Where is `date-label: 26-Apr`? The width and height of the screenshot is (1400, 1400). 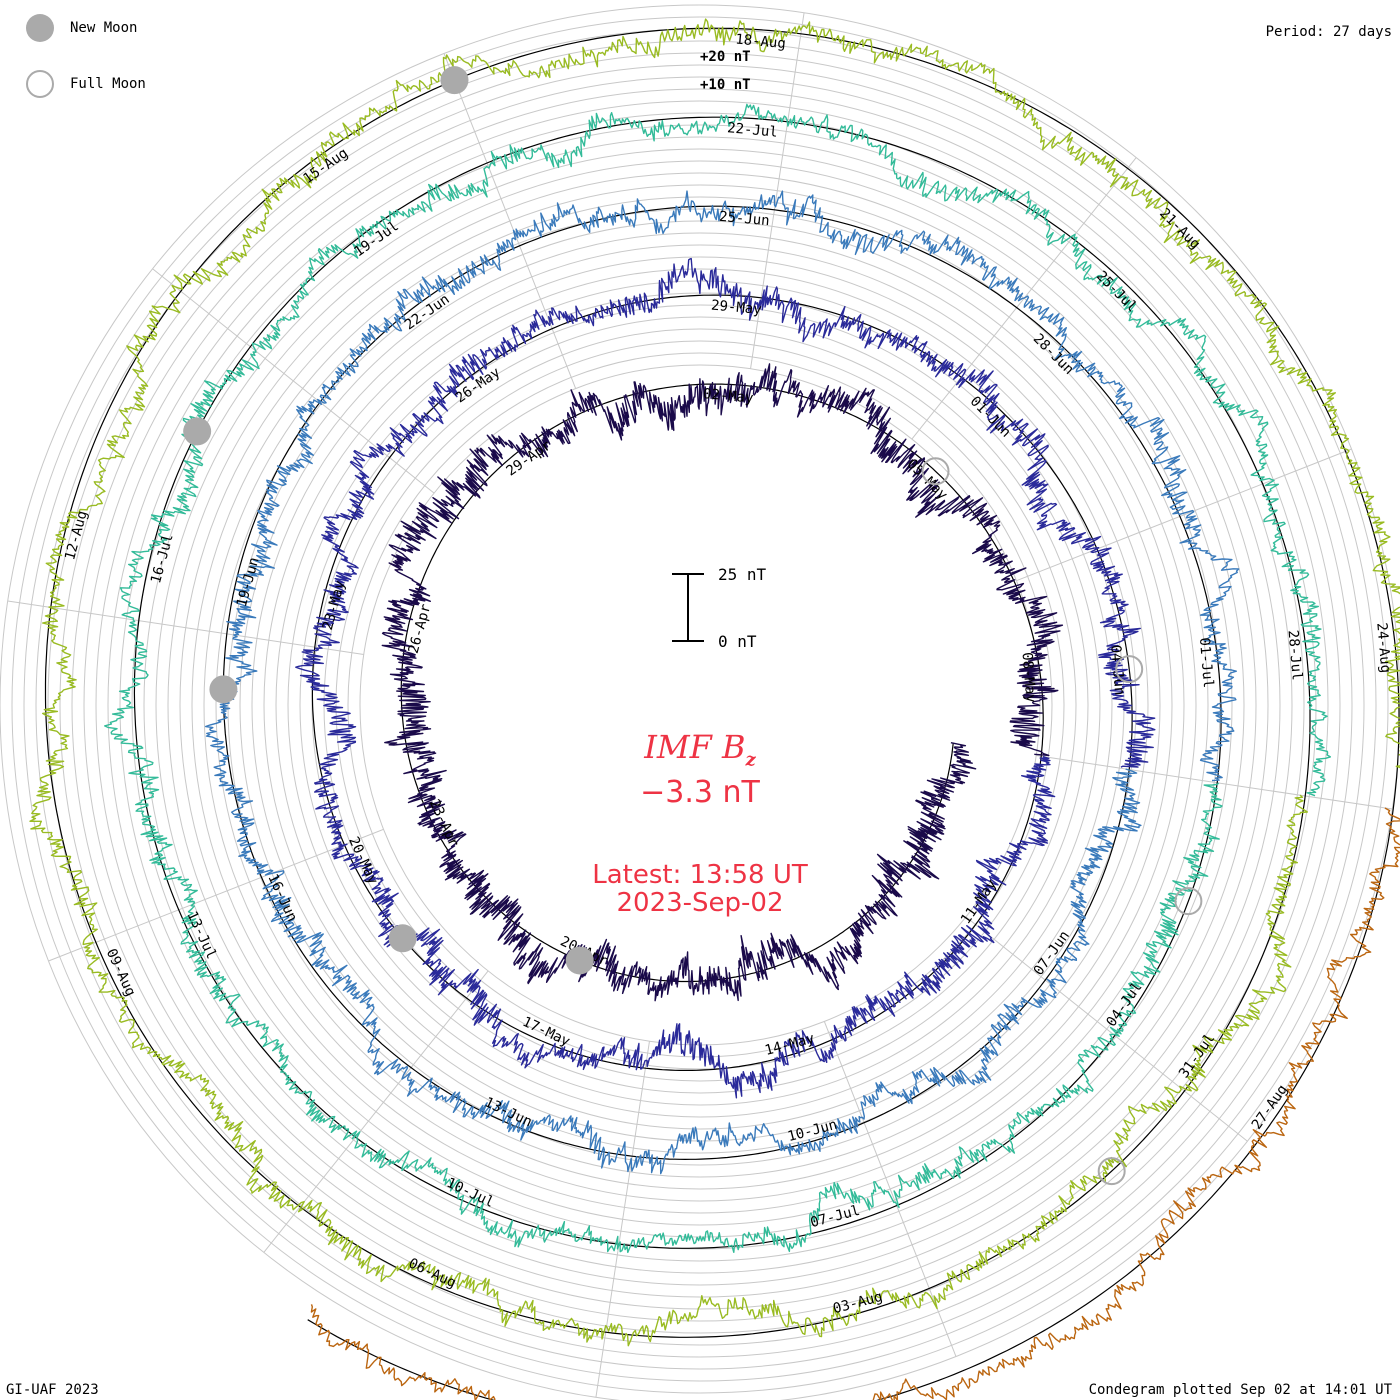
date-label: 26-Apr is located at coordinates (420, 628).